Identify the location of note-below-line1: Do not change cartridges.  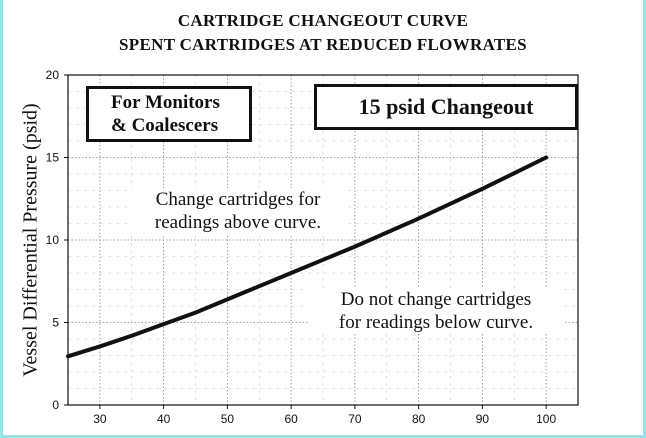
(436, 299).